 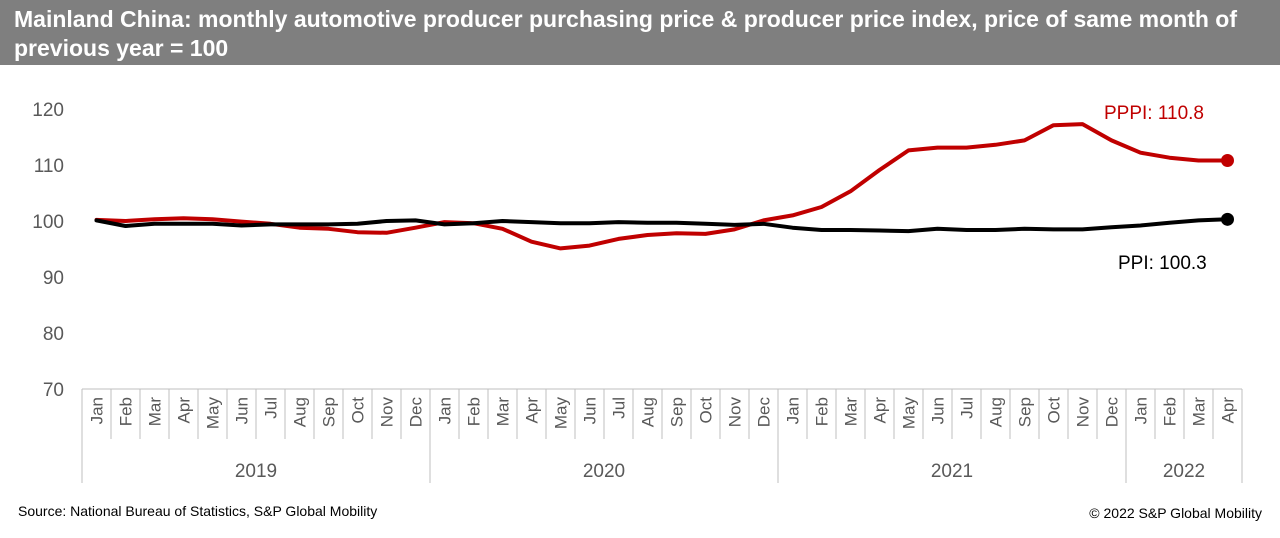 I want to click on pppi-end-label: PPPI: 110.8, so click(x=1154, y=113).